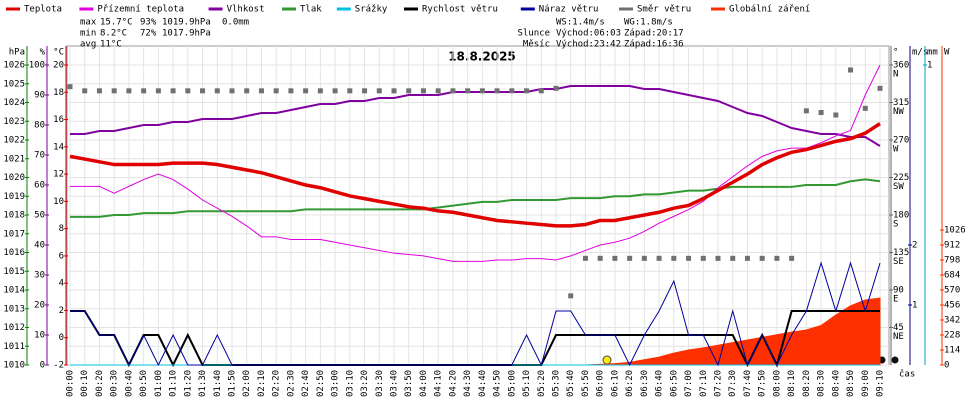 The width and height of the screenshot is (966, 400). I want to click on x-tick-label: 02:30, so click(291, 383).